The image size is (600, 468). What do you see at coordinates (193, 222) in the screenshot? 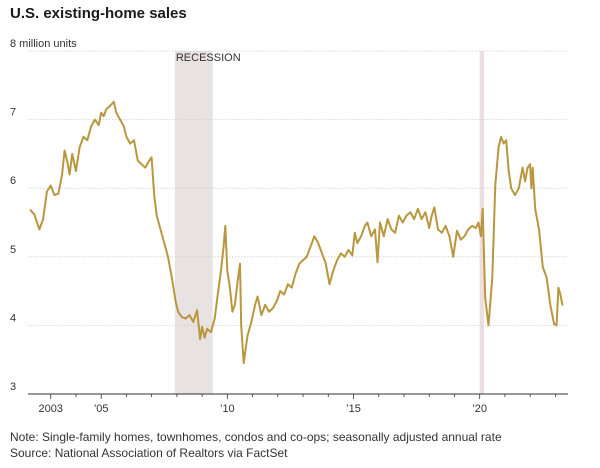
I see `recession-band` at bounding box center [193, 222].